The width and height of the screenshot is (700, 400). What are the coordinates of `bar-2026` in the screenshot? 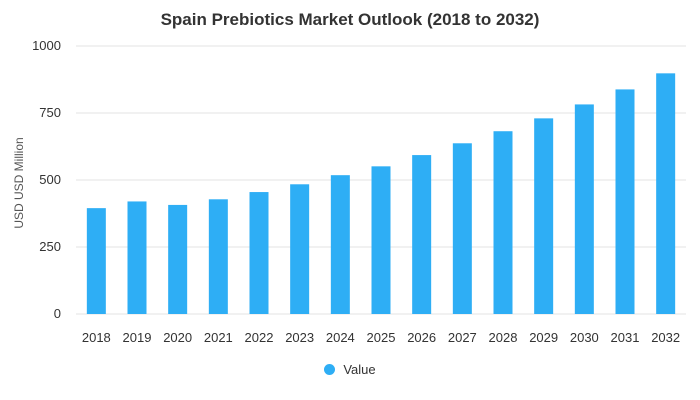 It's located at (422, 234).